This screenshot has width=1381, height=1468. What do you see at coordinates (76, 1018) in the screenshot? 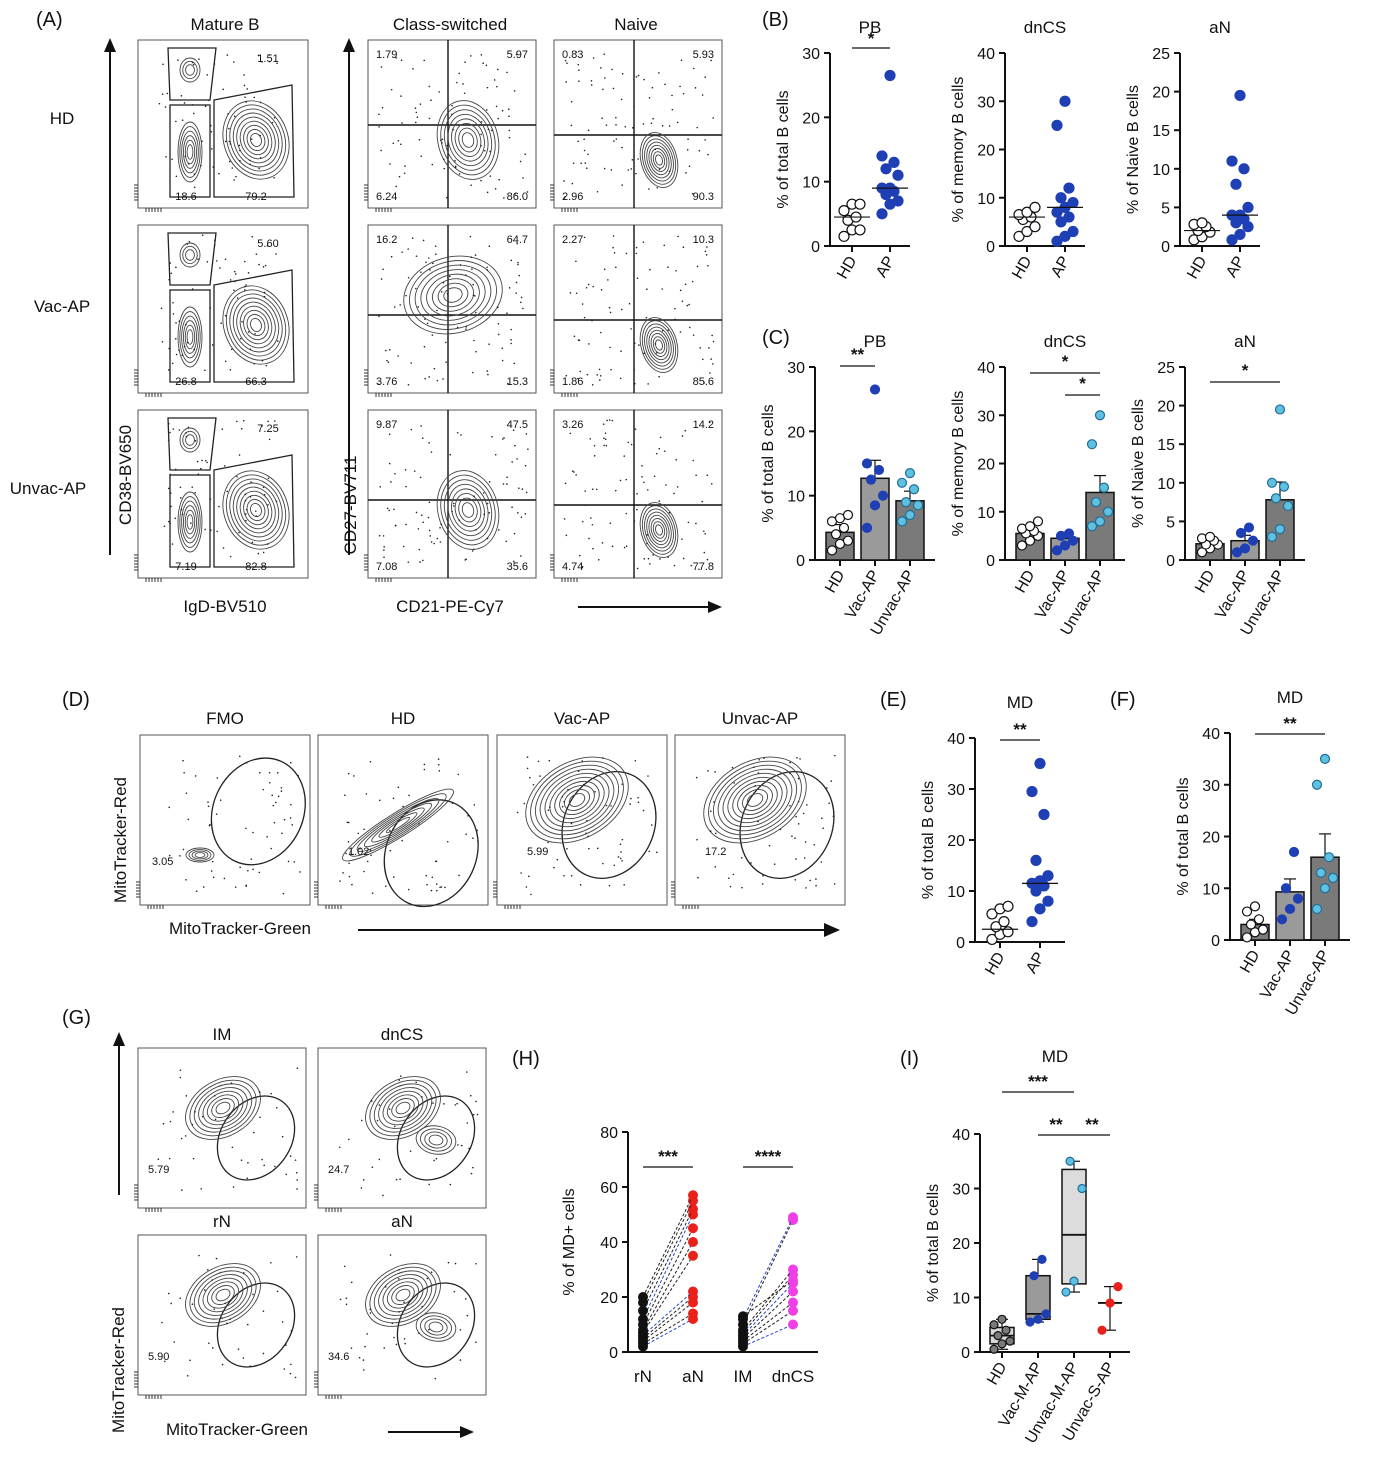
I see `panel-label-g: (G)` at bounding box center [76, 1018].